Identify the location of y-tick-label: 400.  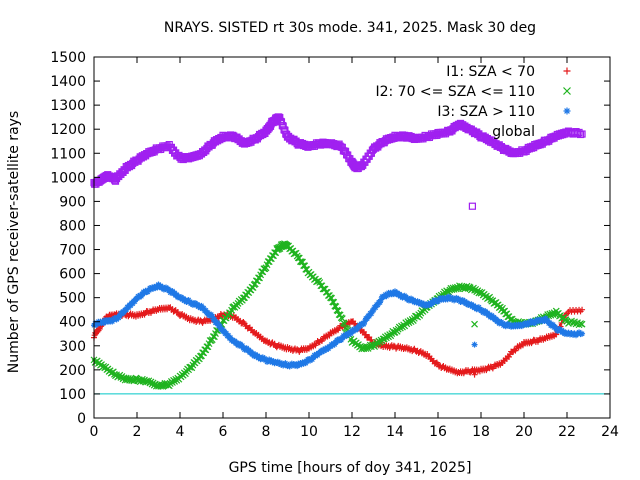
(72, 323).